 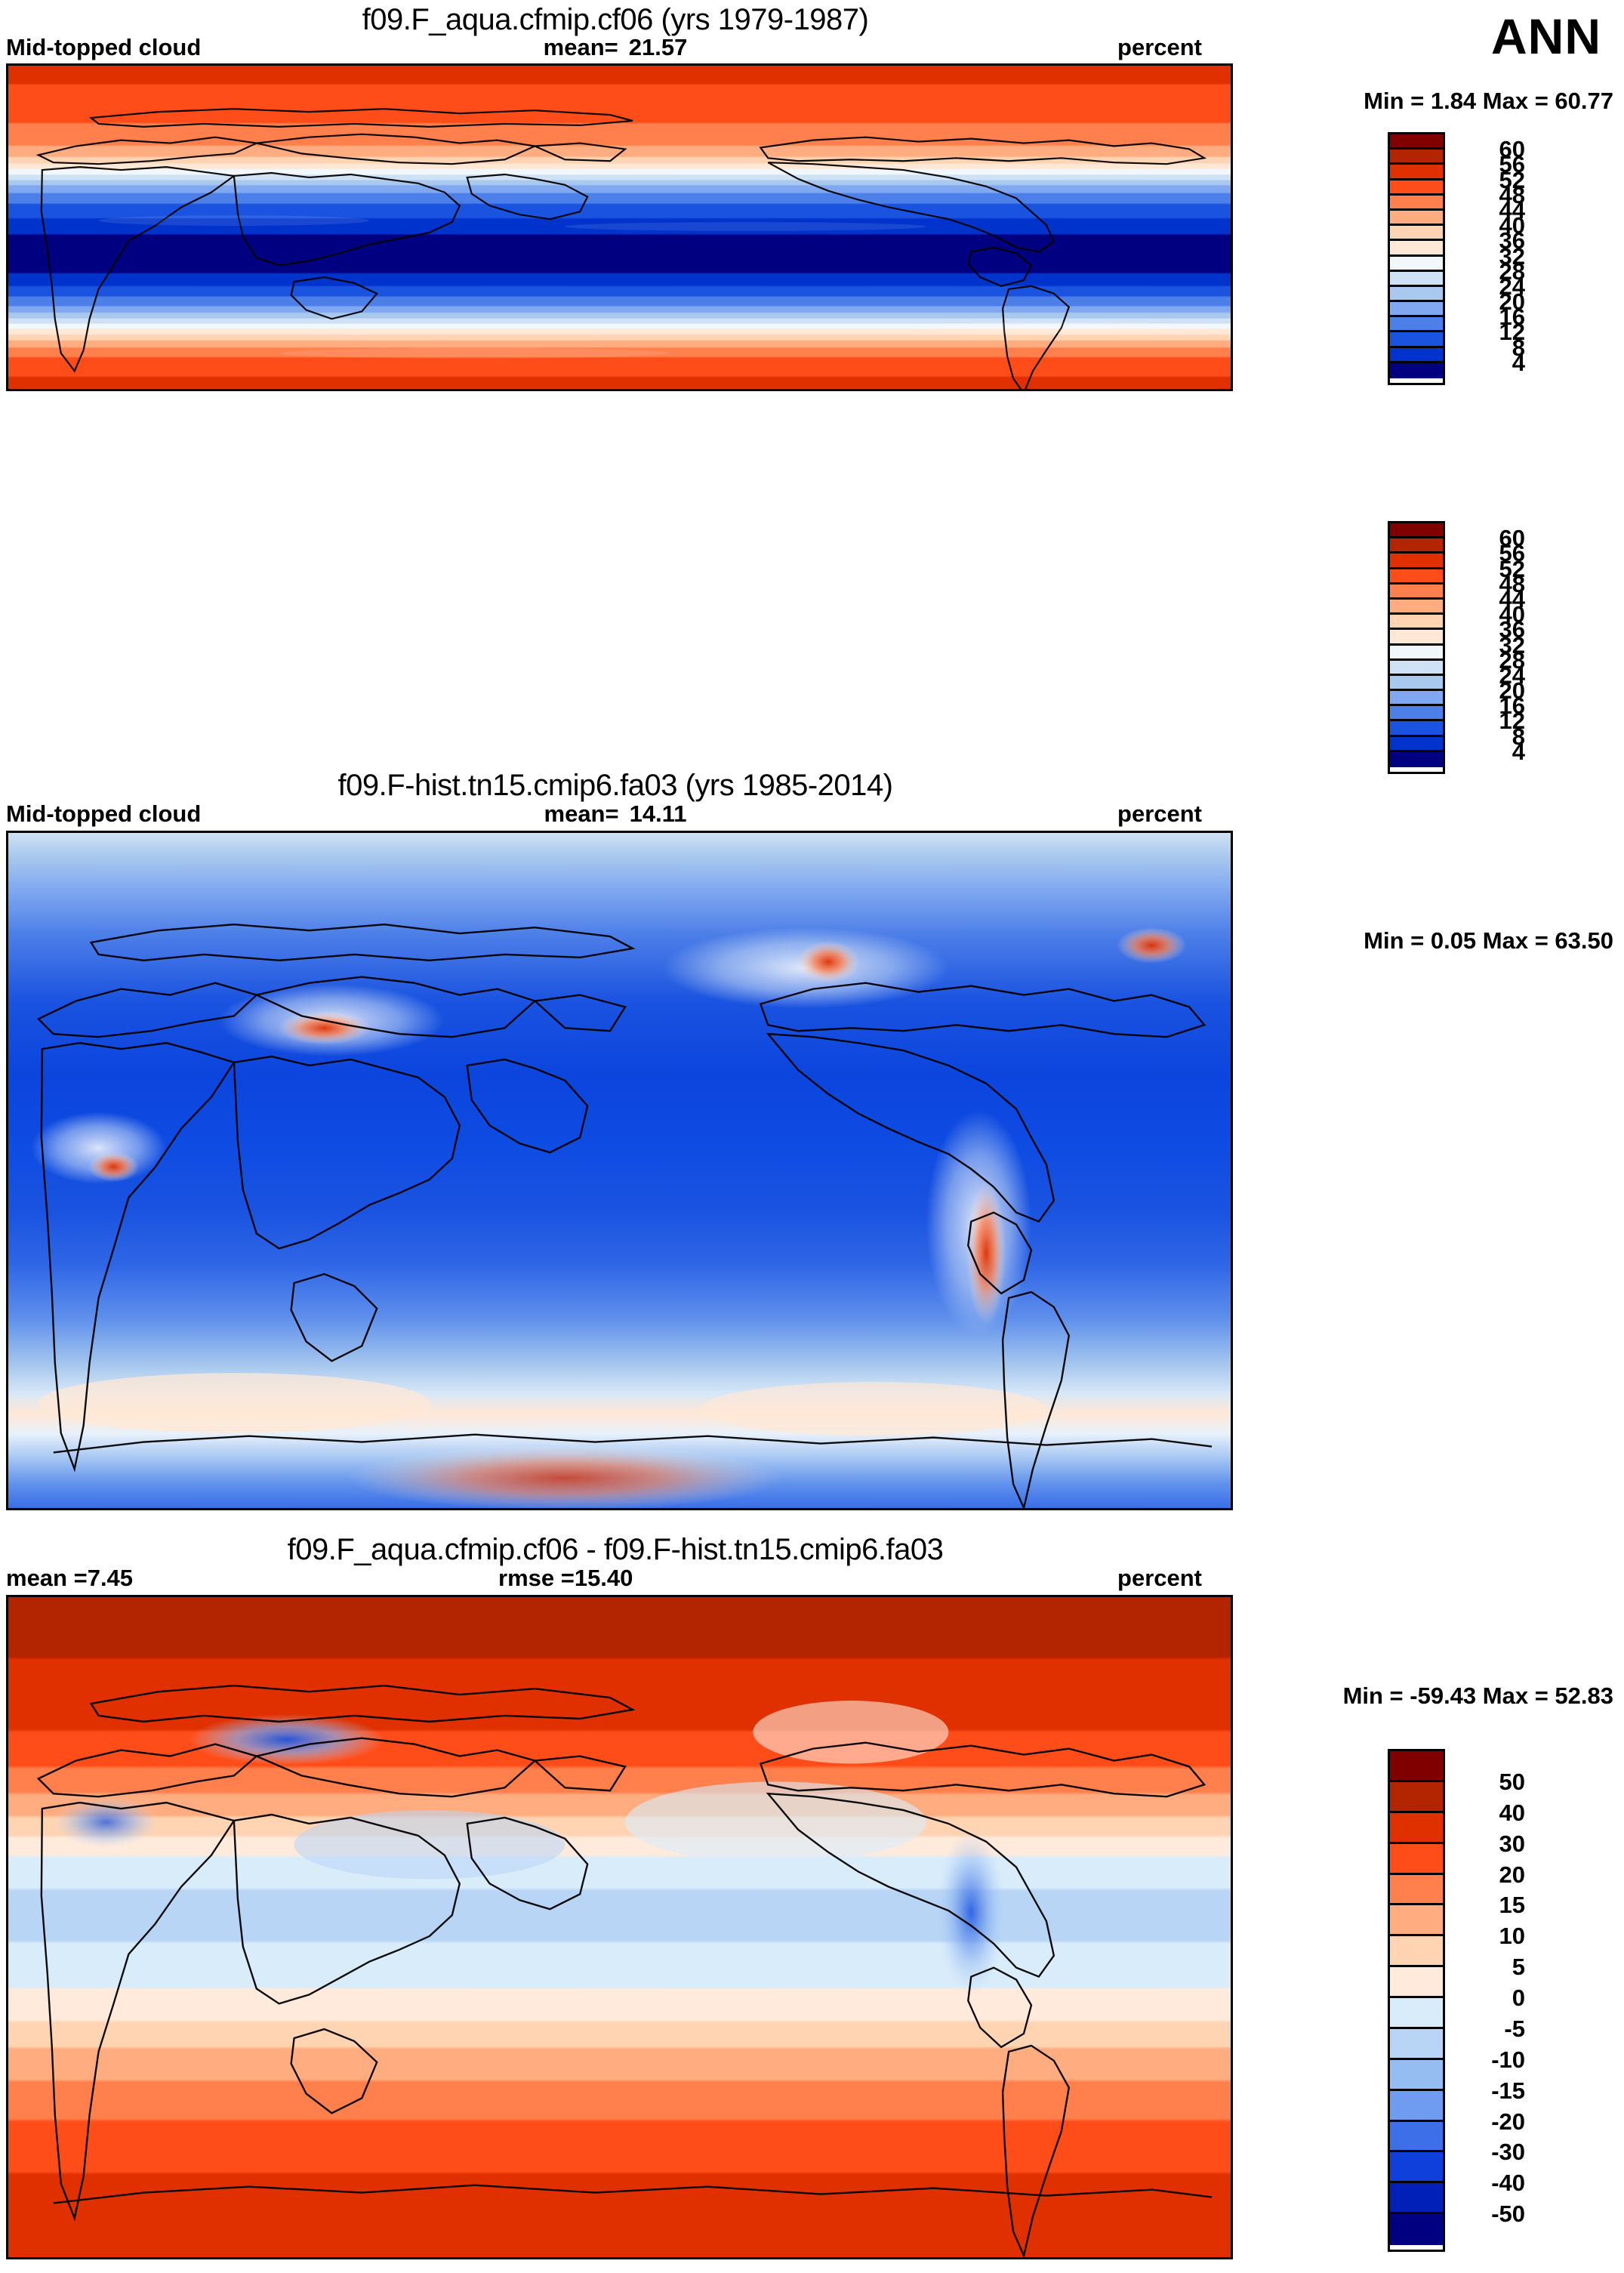 What do you see at coordinates (1508, 2183) in the screenshot?
I see `colorbar-tick-label: -40` at bounding box center [1508, 2183].